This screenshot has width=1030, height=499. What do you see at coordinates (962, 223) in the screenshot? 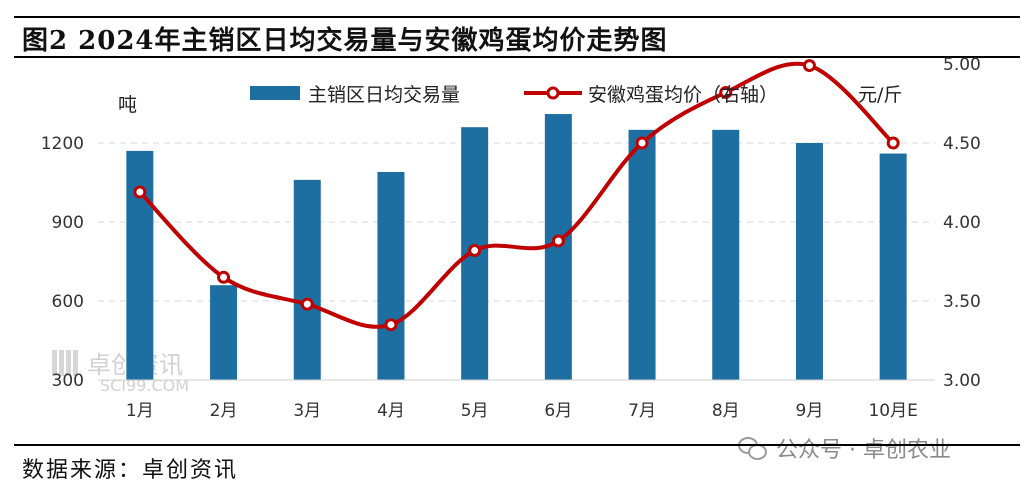
I see `right-tick-label: 4.00` at bounding box center [962, 223].